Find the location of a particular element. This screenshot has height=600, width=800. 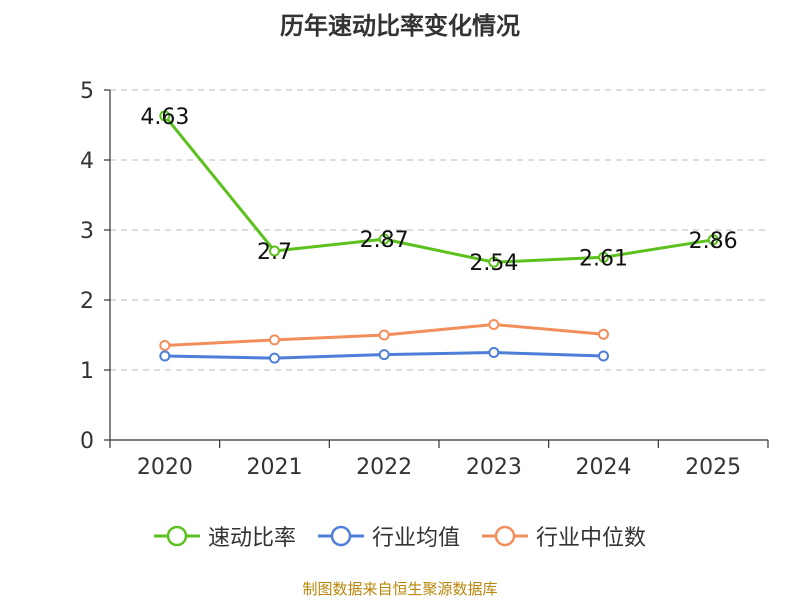

data-label: 2.86 is located at coordinates (713, 241).